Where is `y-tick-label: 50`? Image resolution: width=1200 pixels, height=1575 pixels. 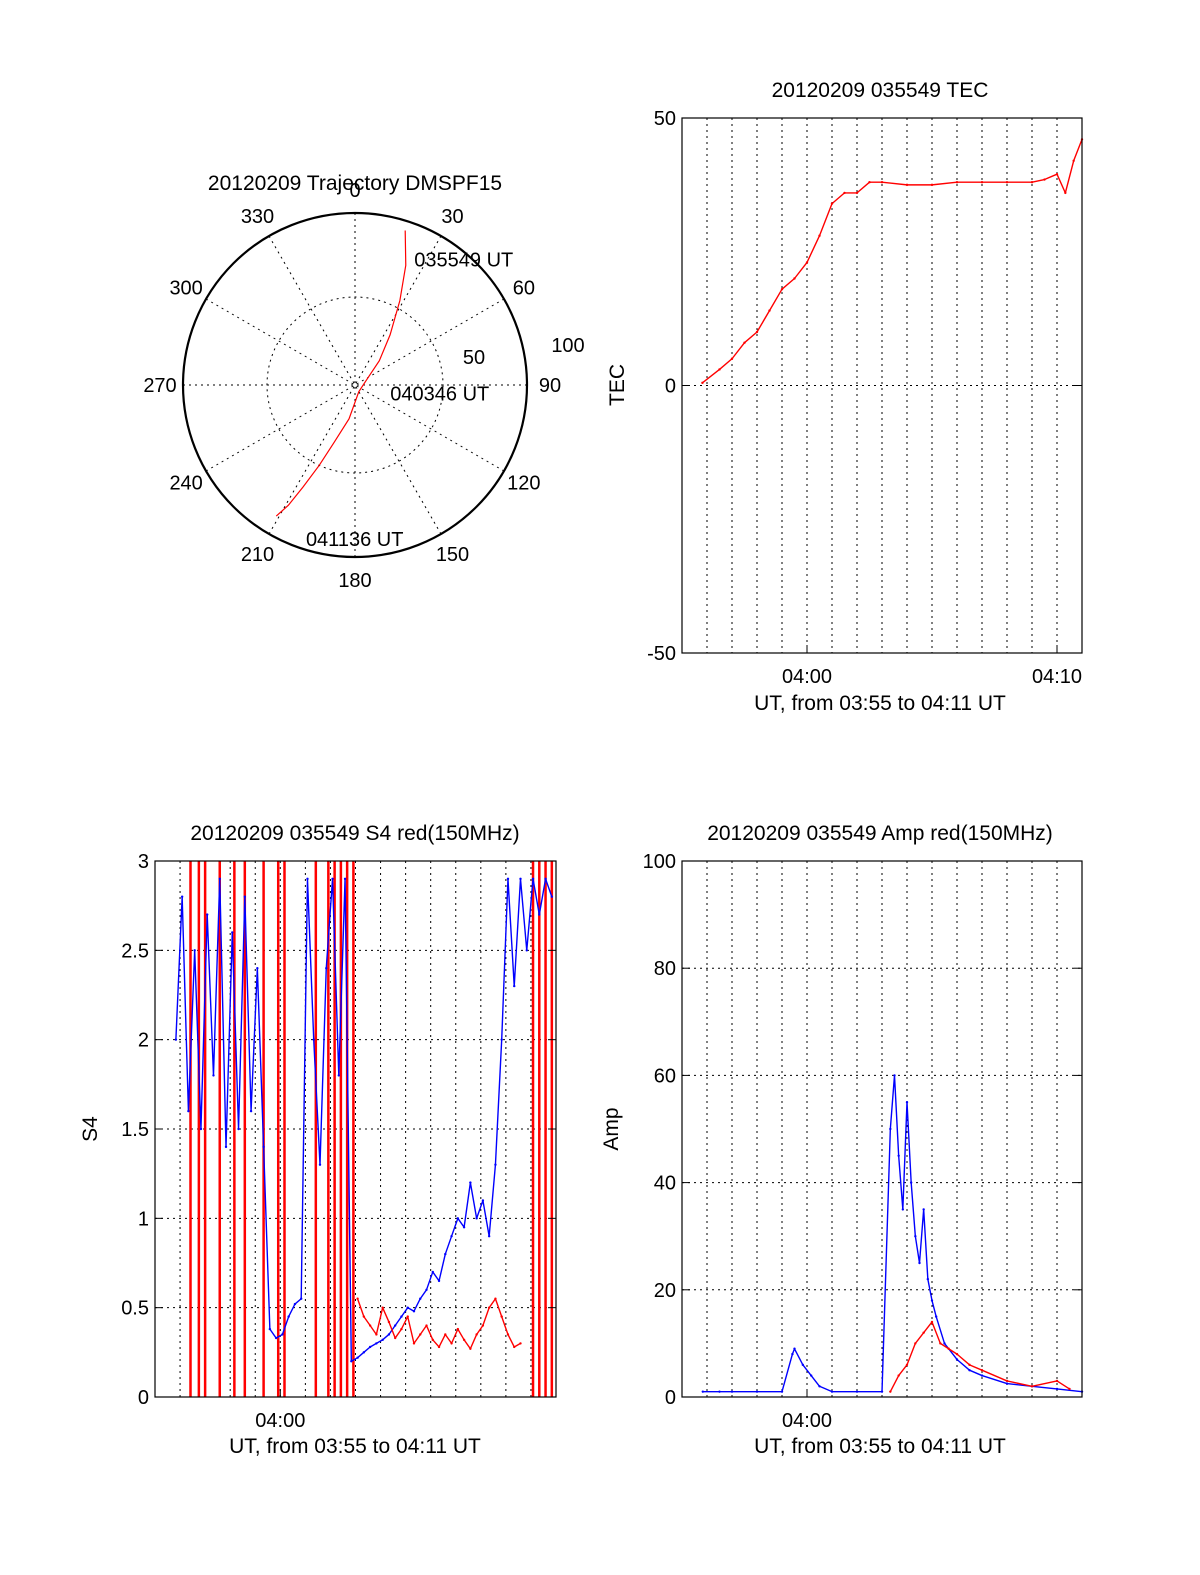 y-tick-label: 50 is located at coordinates (665, 119).